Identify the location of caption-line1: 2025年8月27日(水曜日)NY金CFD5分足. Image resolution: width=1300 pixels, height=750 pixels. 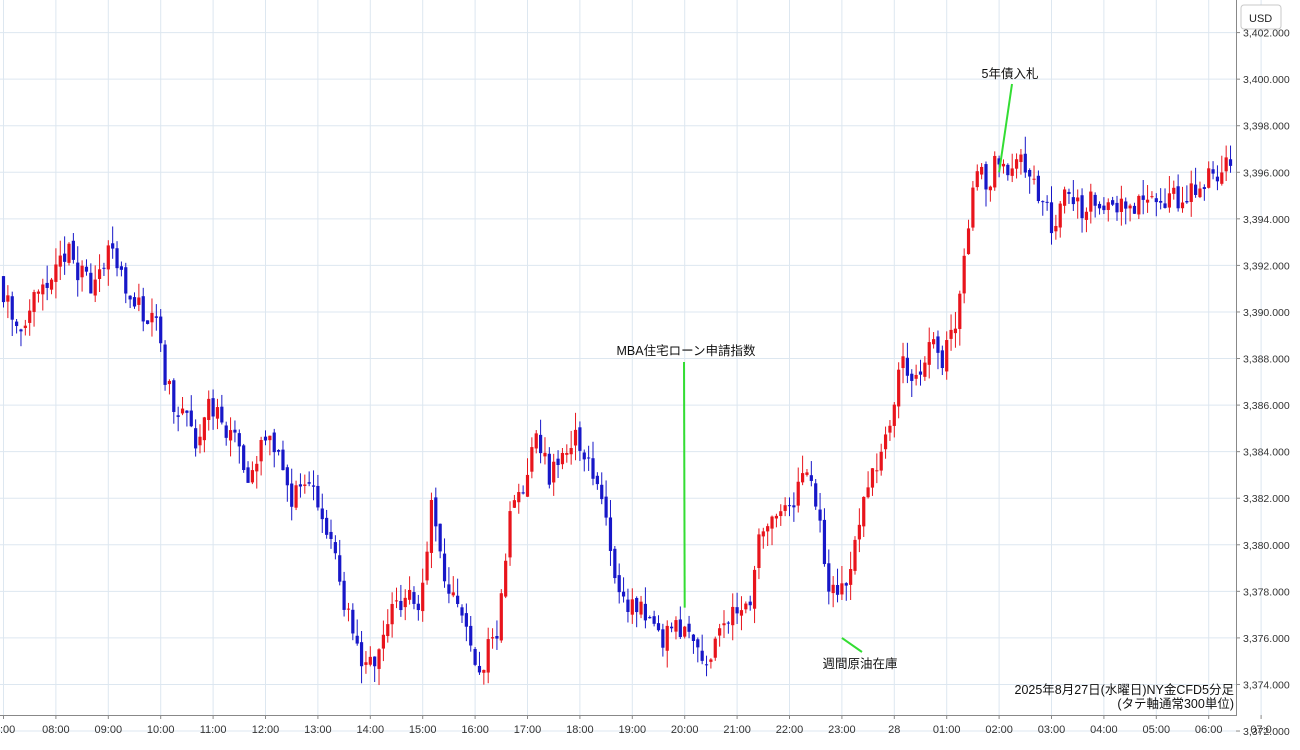
(1125, 689).